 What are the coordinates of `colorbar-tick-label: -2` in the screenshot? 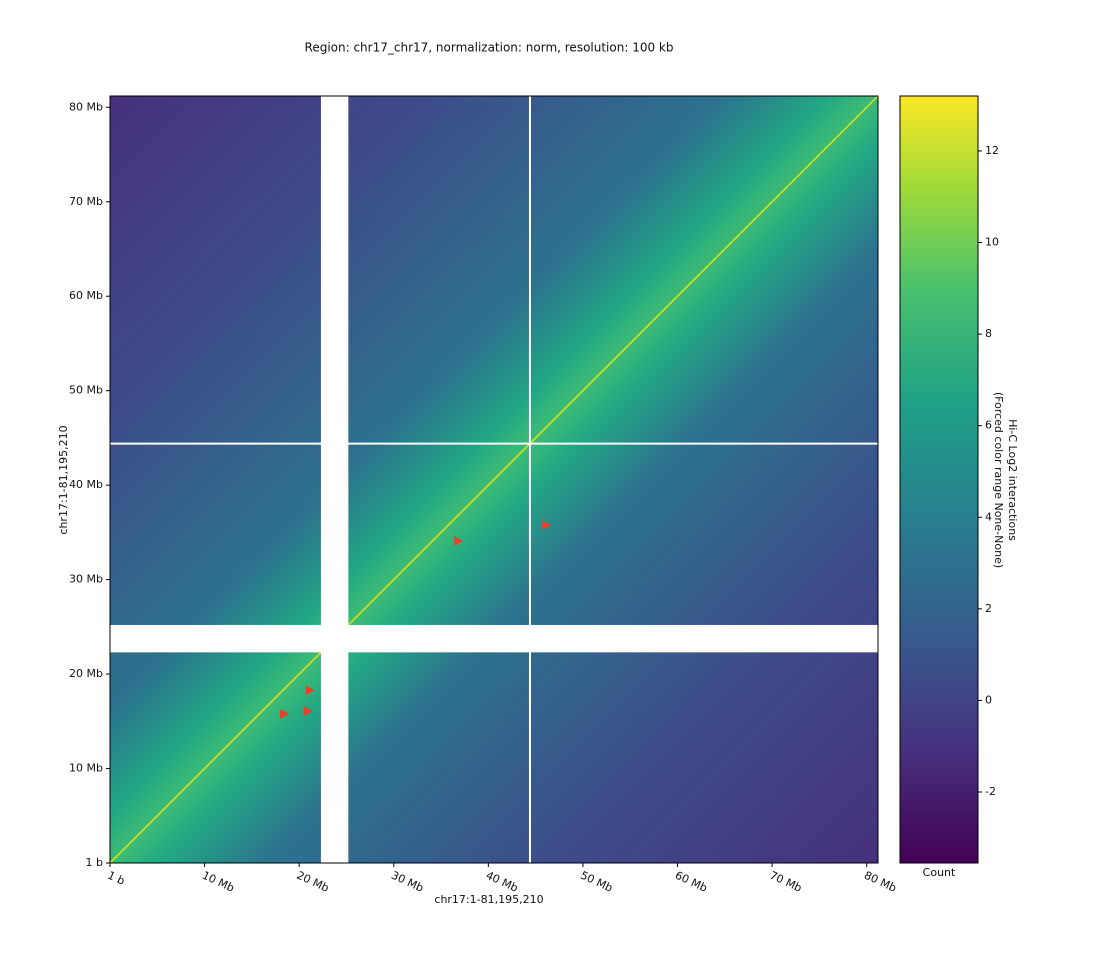 It's located at (990, 791).